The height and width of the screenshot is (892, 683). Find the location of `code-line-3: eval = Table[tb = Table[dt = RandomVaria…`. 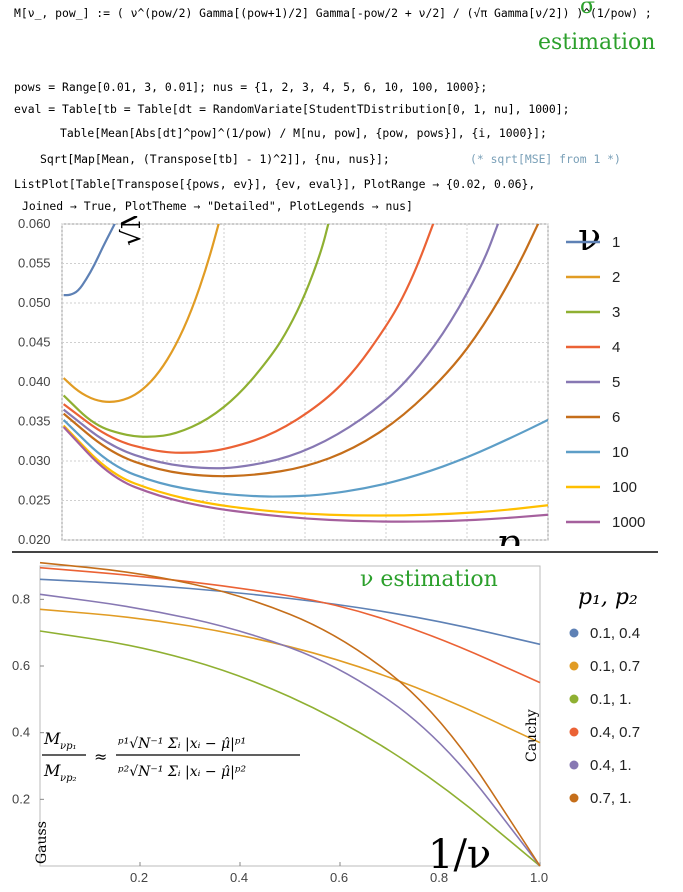

code-line-3: eval = Table[tb = Table[dt = RandomVaria… is located at coordinates (292, 109).